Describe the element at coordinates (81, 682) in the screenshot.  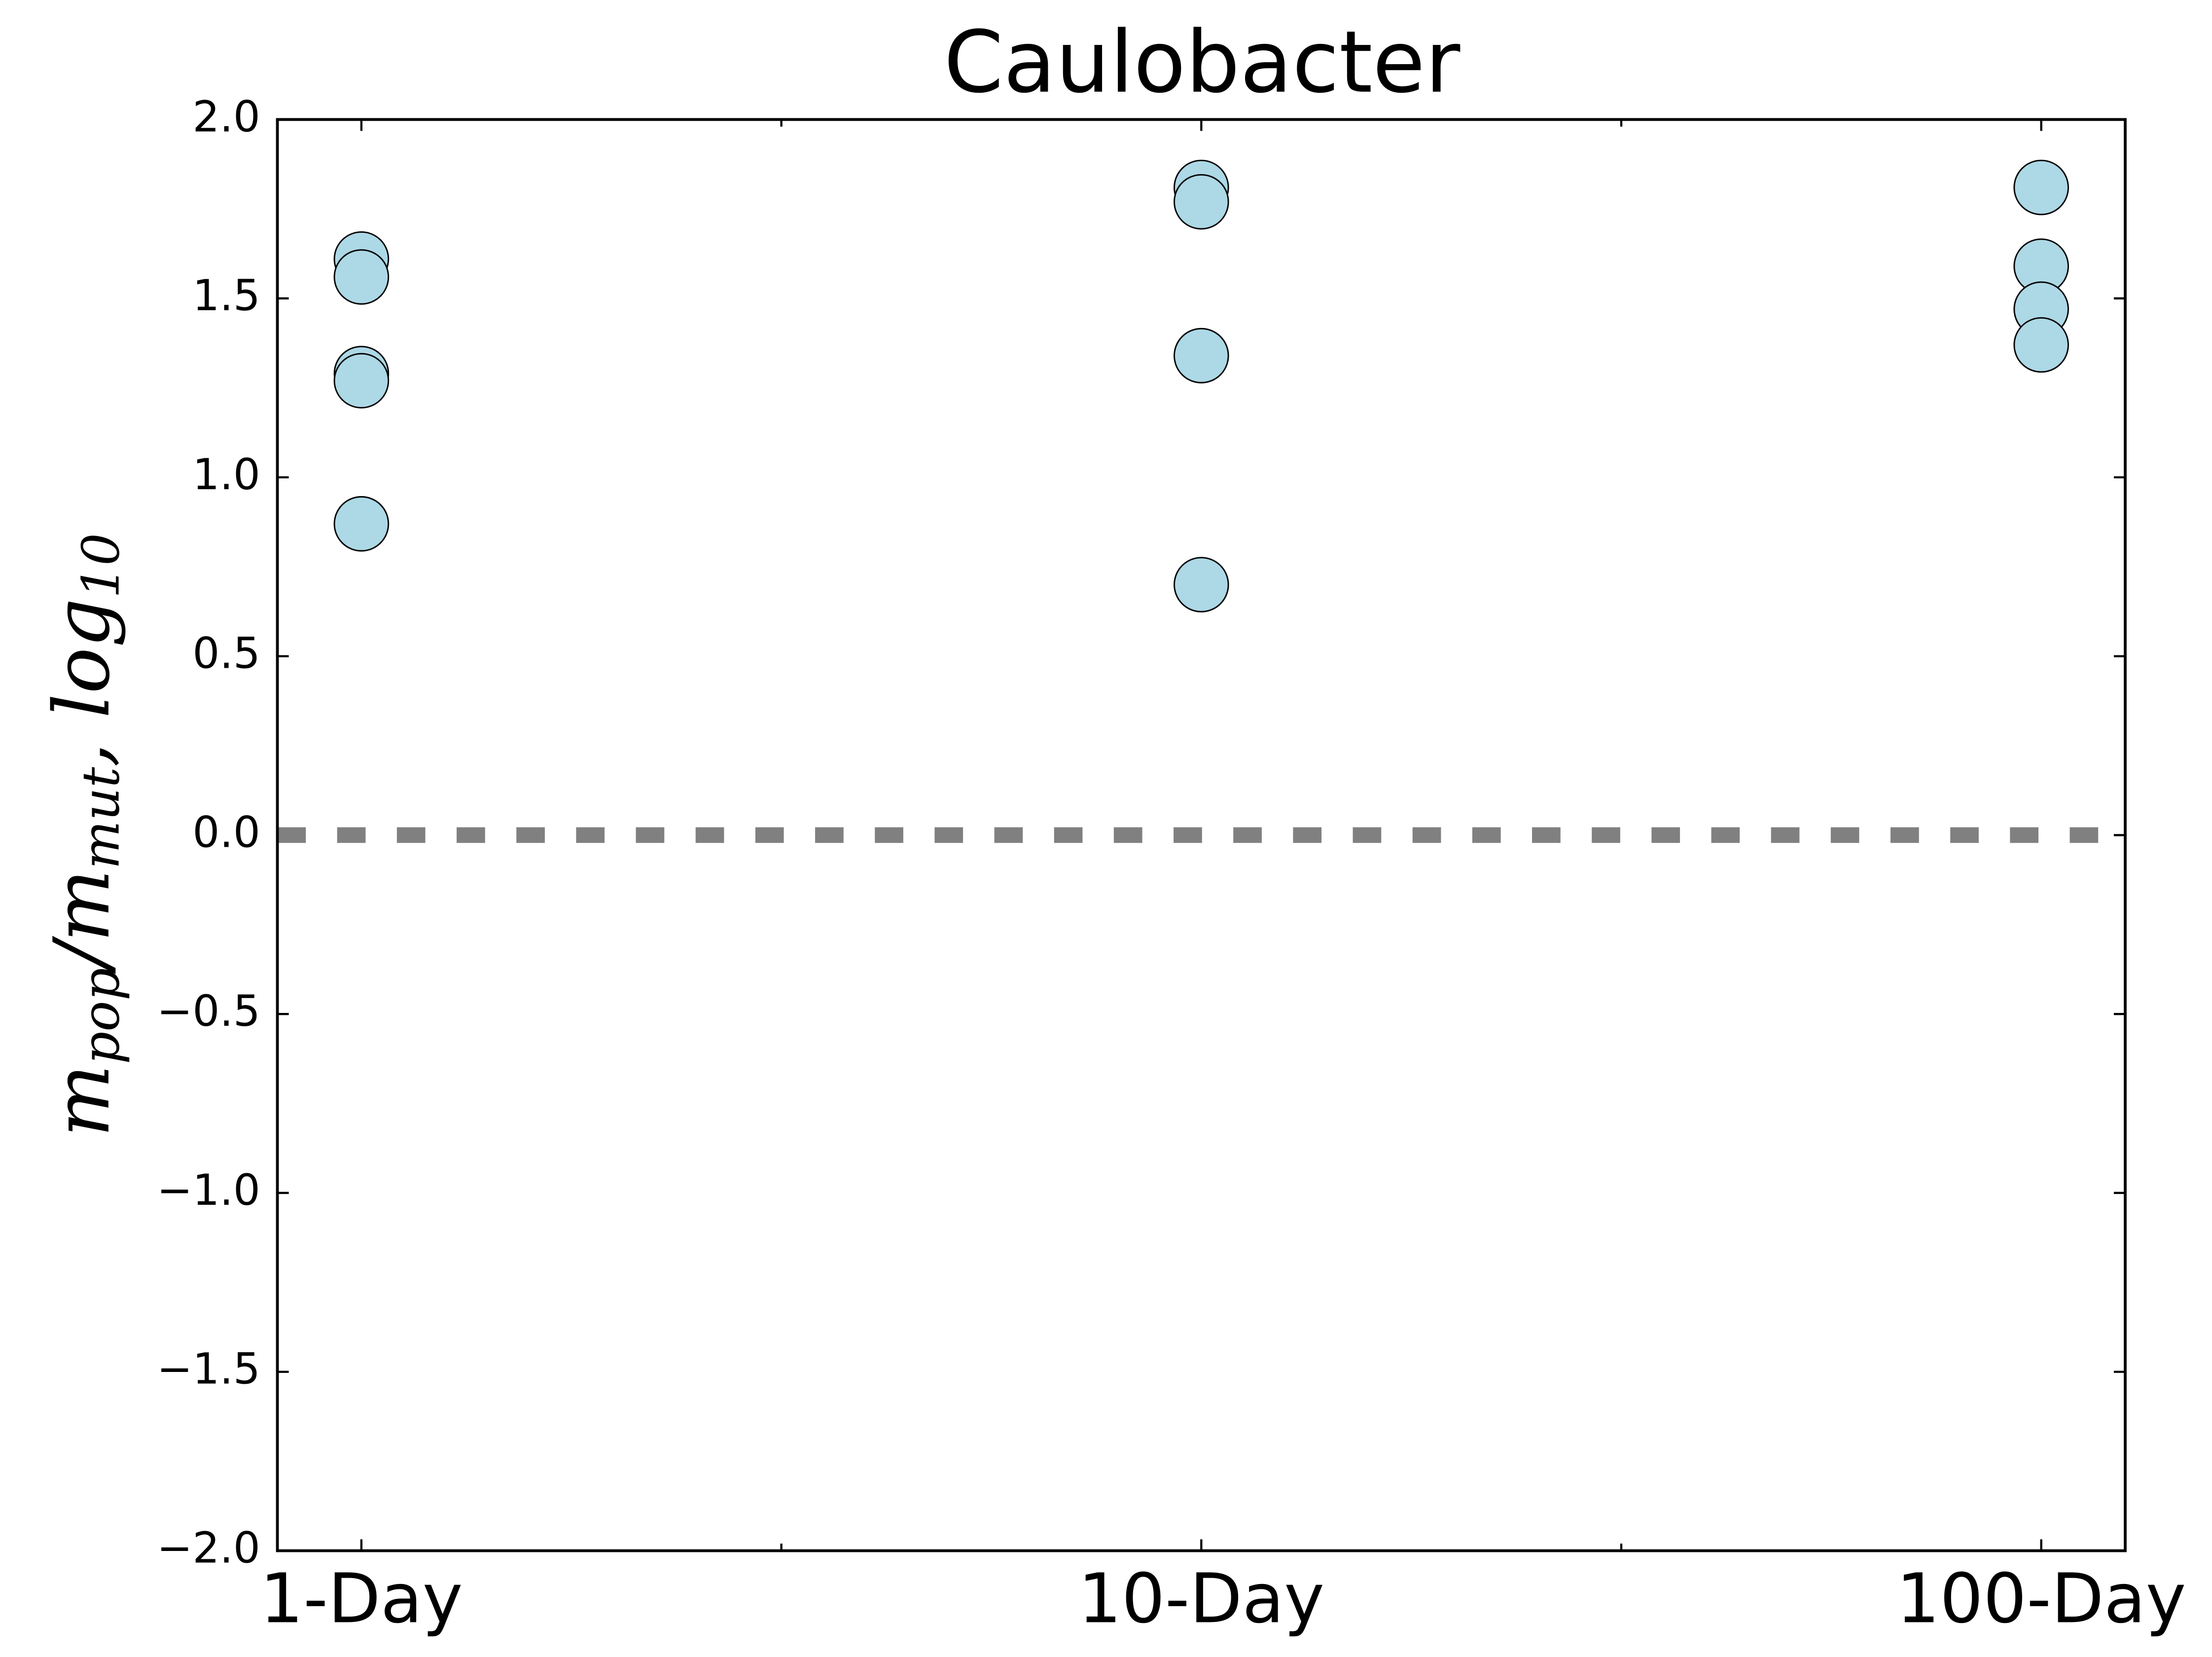
I see `y-label-part: , log` at that location.